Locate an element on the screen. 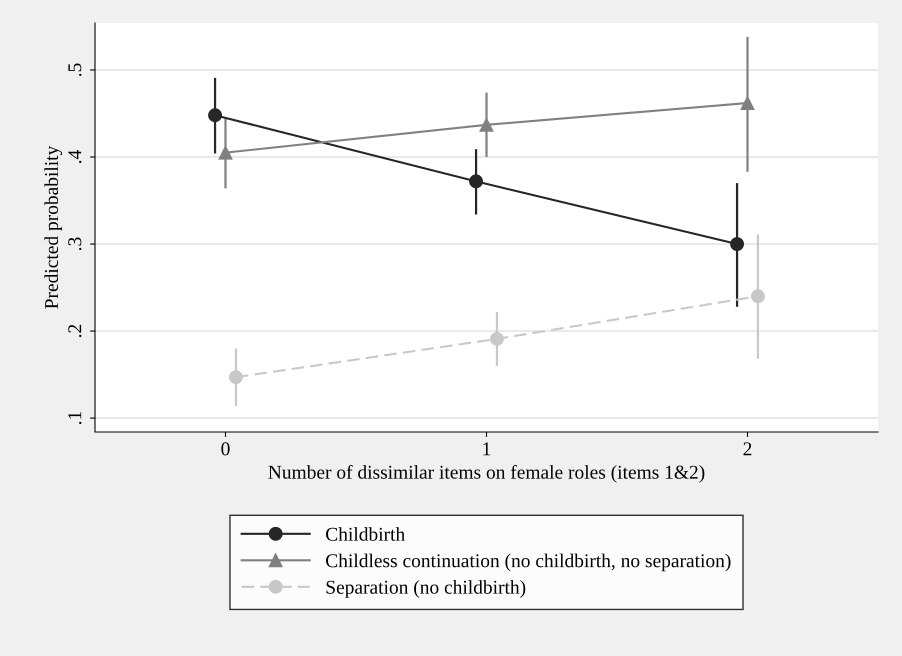 The width and height of the screenshot is (902, 656). y-tick-label: .3 is located at coordinates (75, 244).